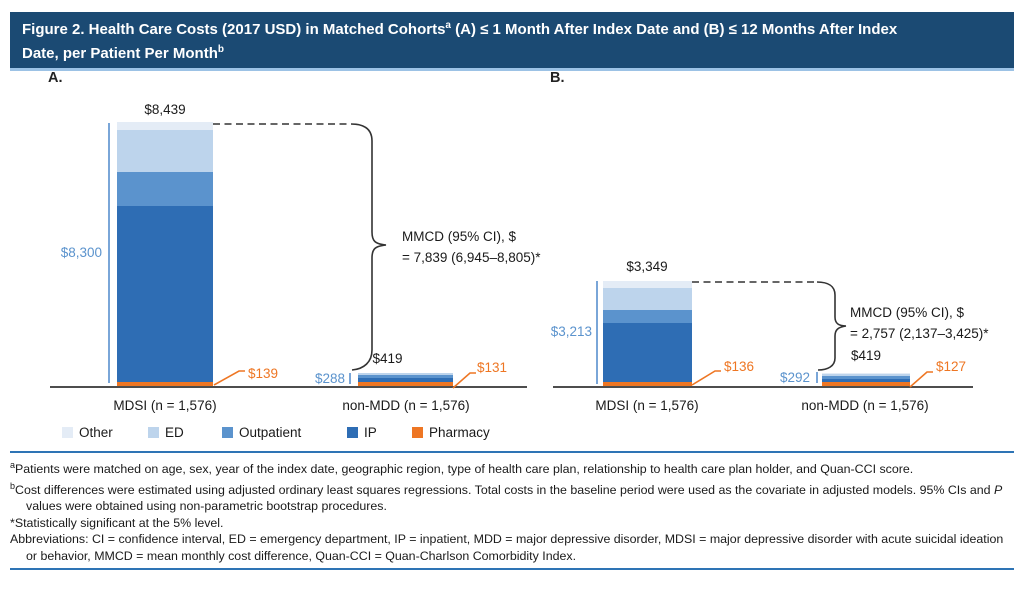 The width and height of the screenshot is (1024, 595). I want to click on panel-a-mmcd-annotation: MMCD (95% CI), $ = 7,839 (6,945–8,805)*, so click(471, 247).